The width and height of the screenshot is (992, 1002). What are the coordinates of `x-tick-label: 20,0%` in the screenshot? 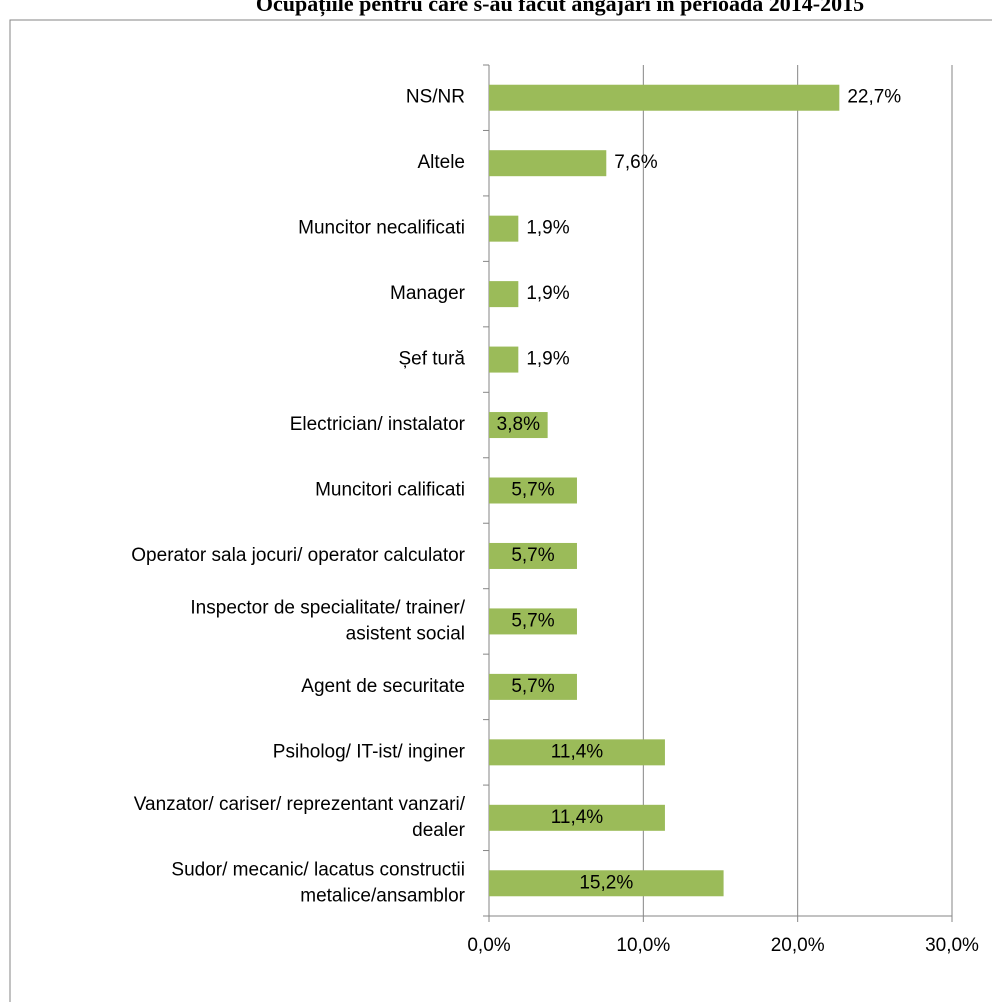 It's located at (798, 945).